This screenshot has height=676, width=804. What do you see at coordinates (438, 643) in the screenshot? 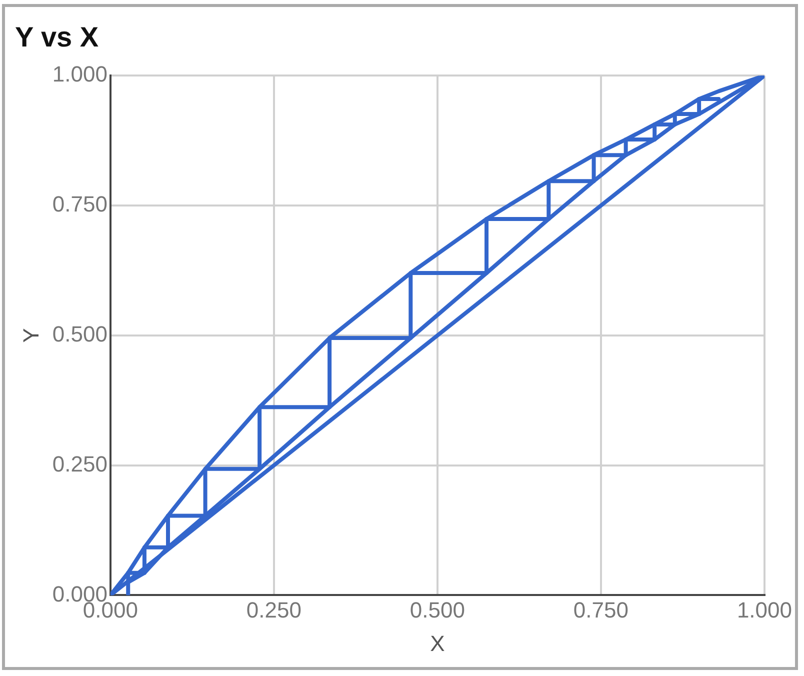
I see `x-axis-title: X` at bounding box center [438, 643].